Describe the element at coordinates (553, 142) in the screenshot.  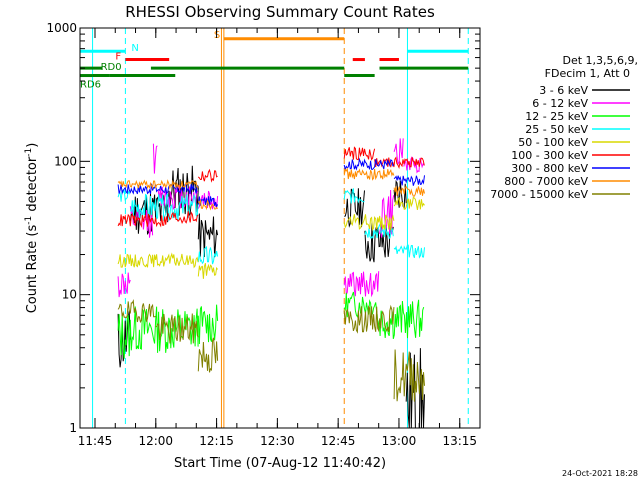
I see `legend-label: 50 - 100 keV` at that location.